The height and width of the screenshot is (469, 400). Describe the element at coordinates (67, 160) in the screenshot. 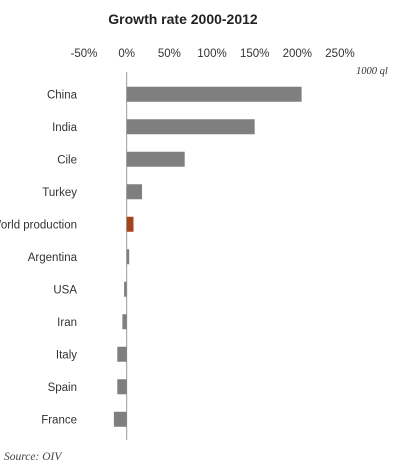

I see `category-label: Cile` at that location.